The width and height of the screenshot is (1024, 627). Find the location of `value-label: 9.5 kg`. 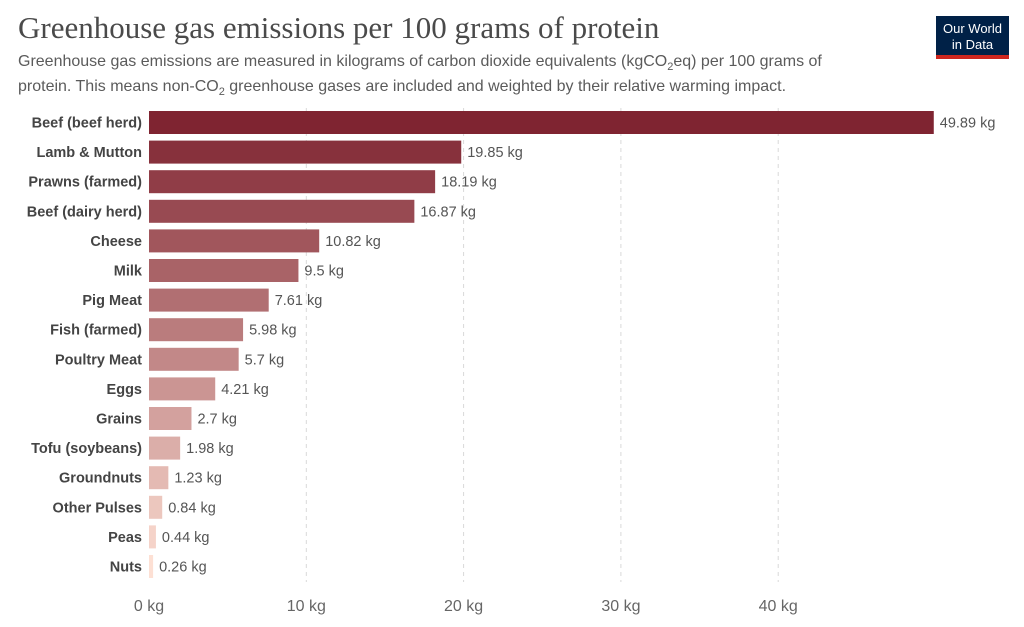

value-label: 9.5 kg is located at coordinates (324, 272).